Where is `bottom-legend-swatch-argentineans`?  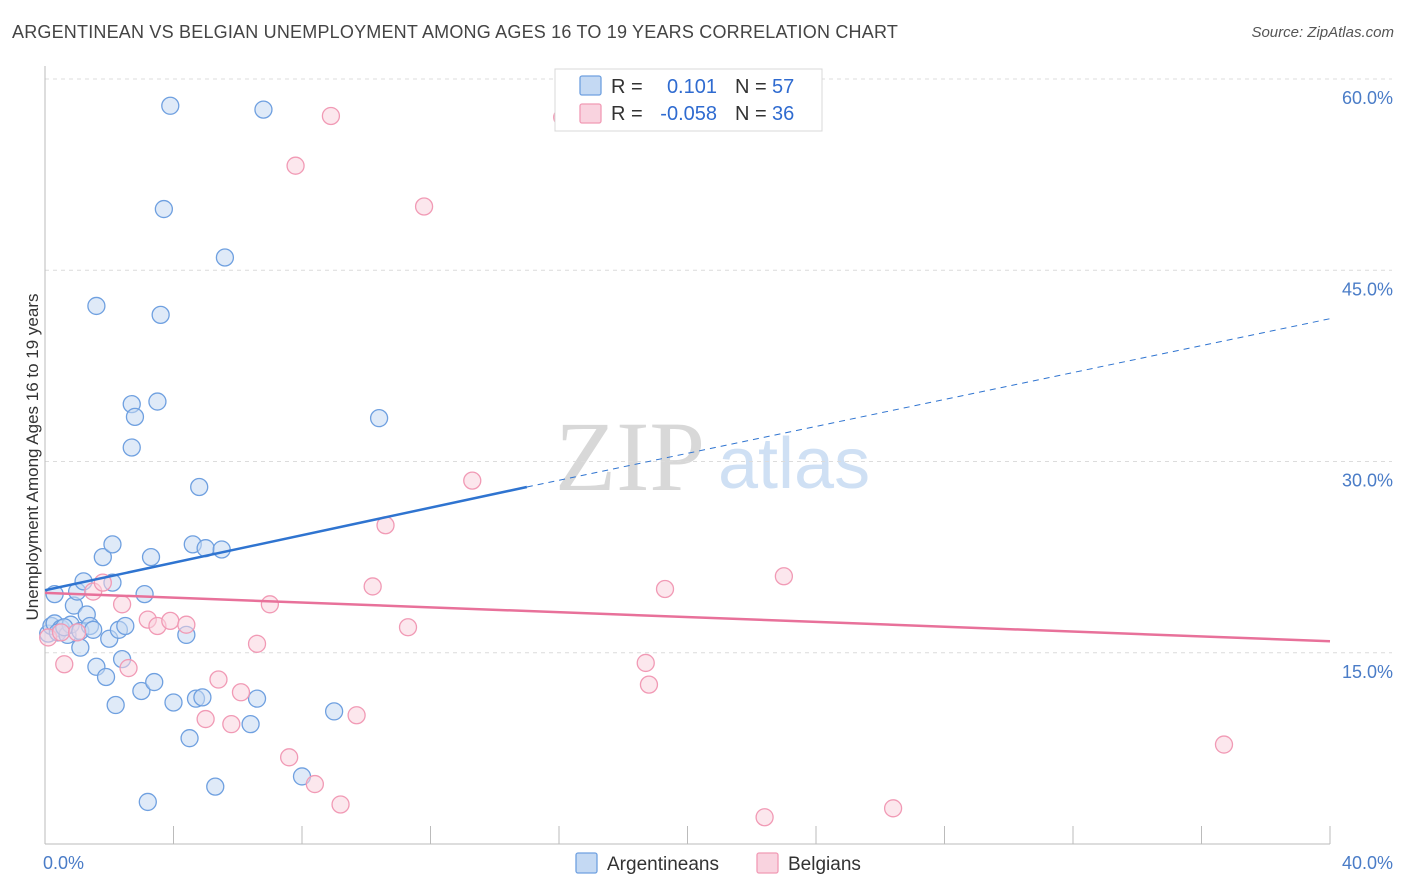 bottom-legend-swatch-argentineans is located at coordinates (586, 863).